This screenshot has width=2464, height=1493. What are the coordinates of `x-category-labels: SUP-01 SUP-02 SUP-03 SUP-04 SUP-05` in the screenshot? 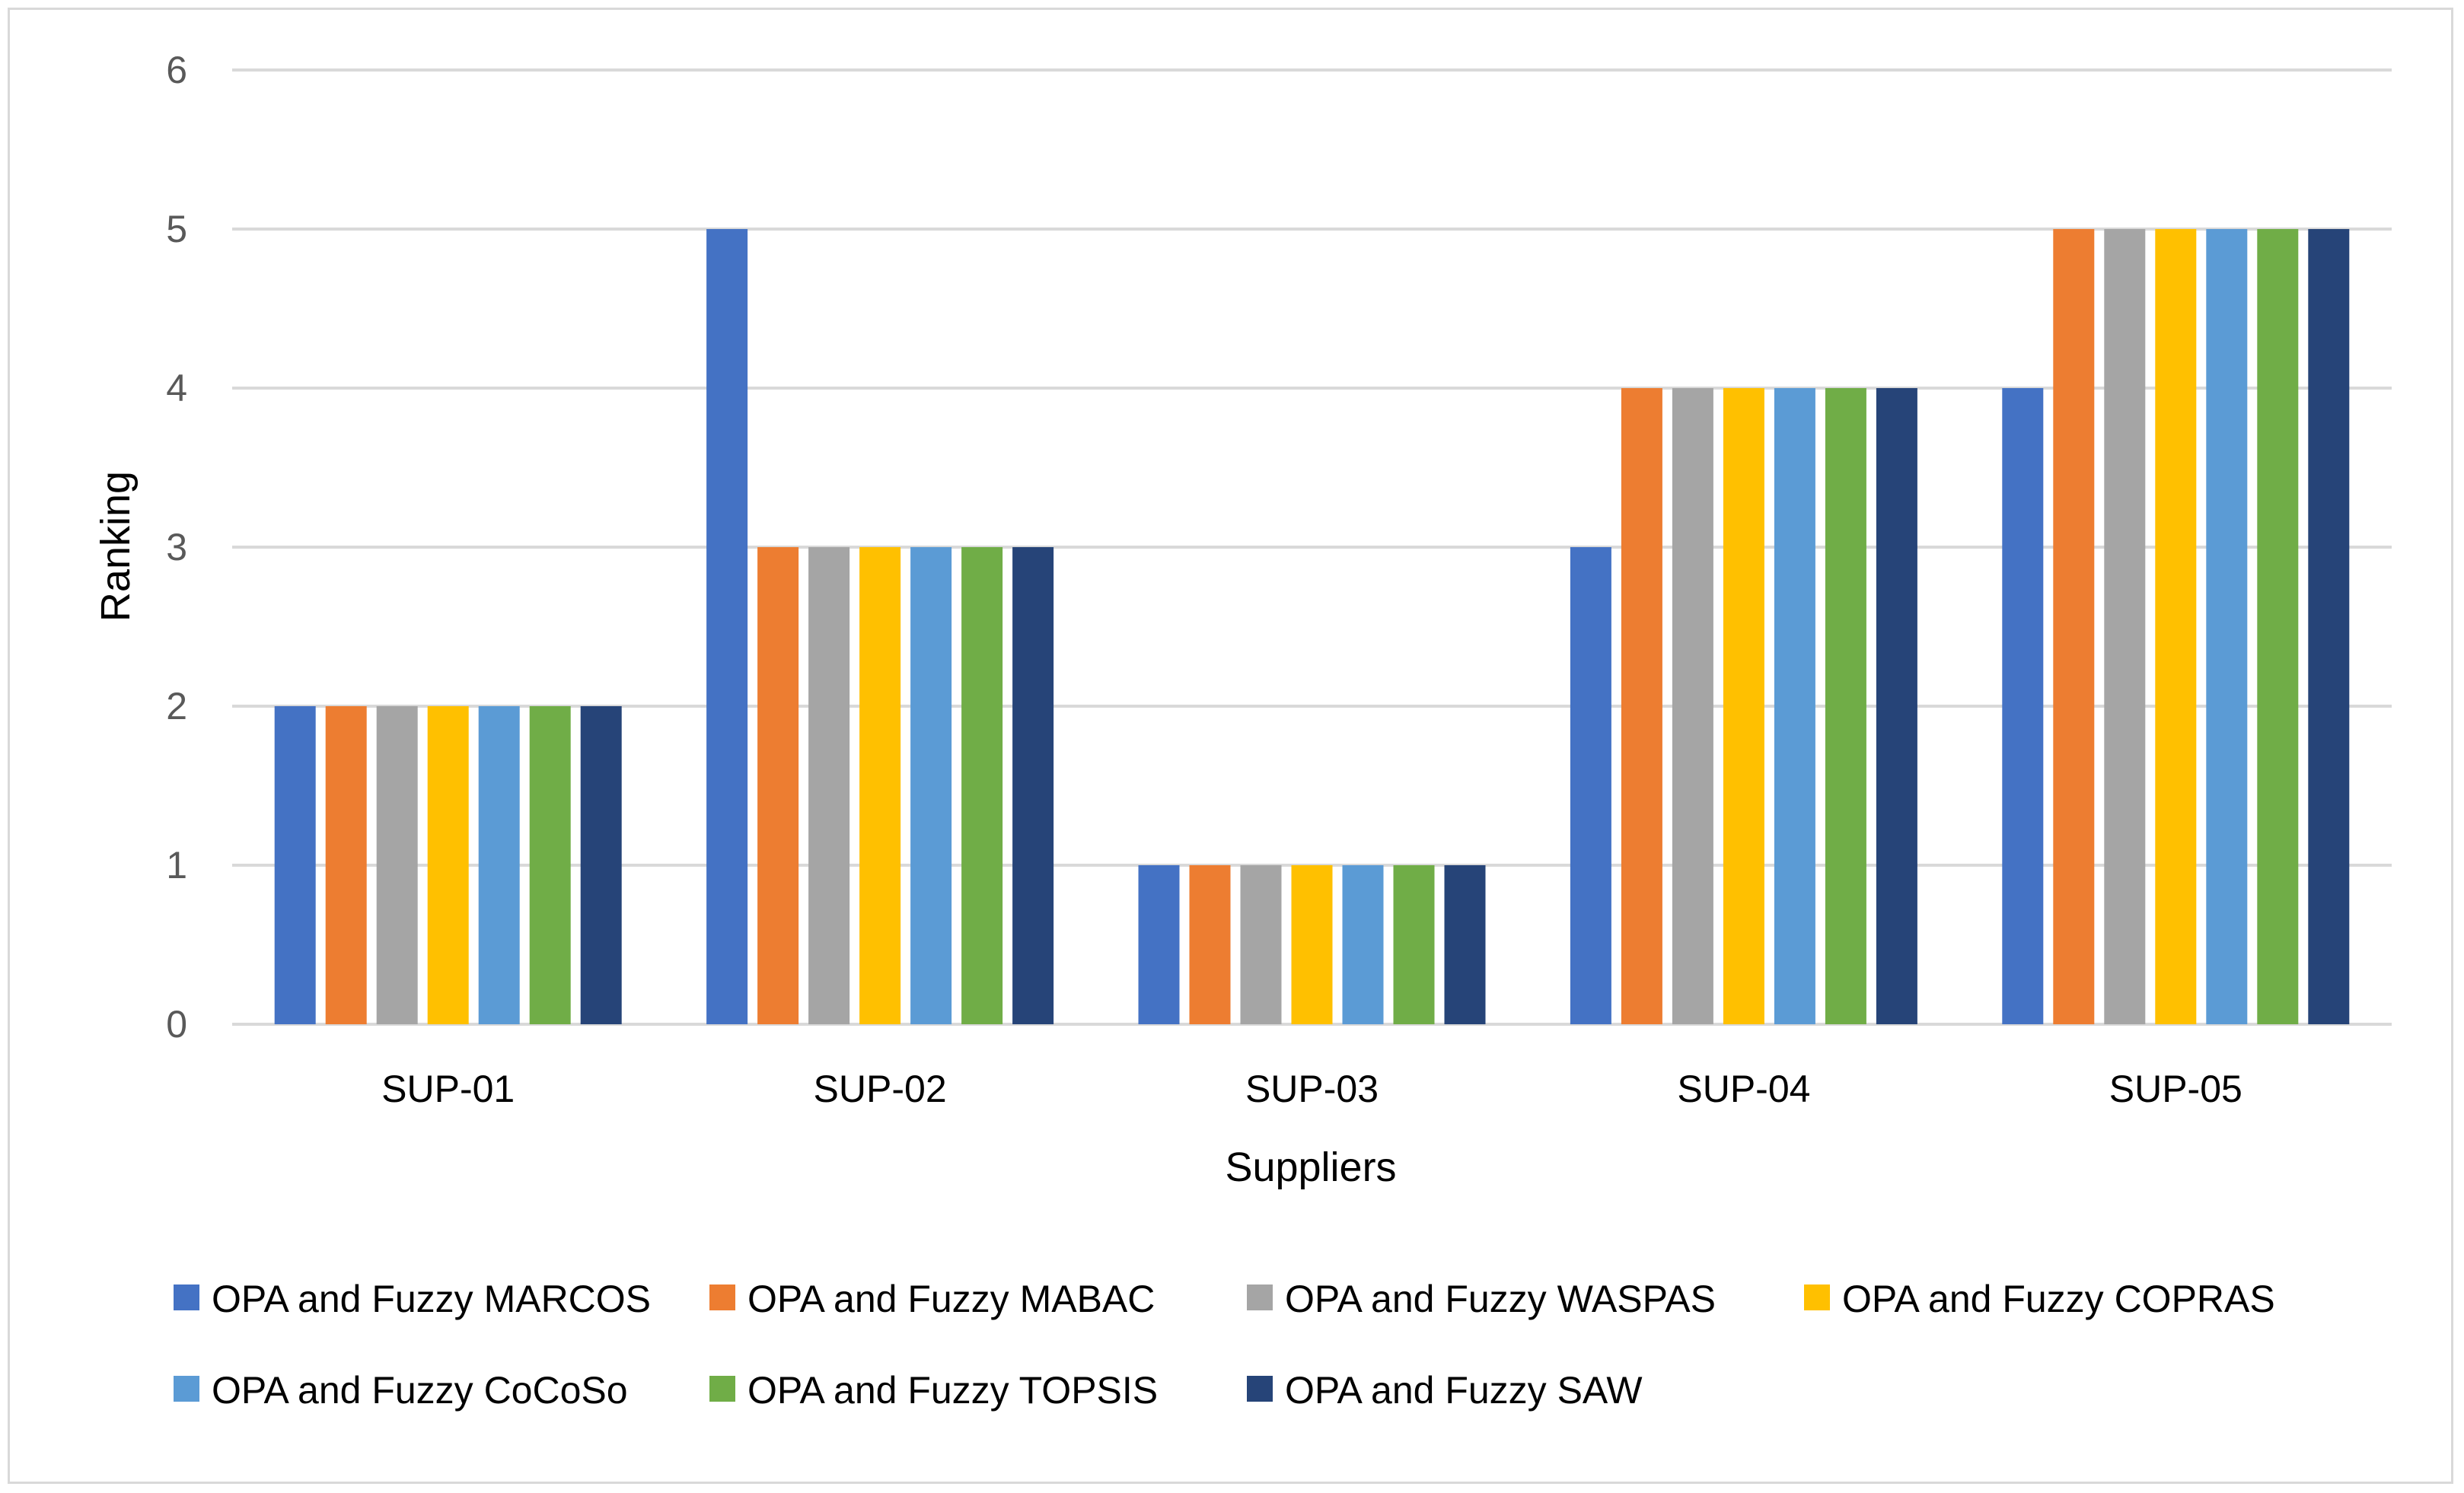 It's located at (1312, 1089).